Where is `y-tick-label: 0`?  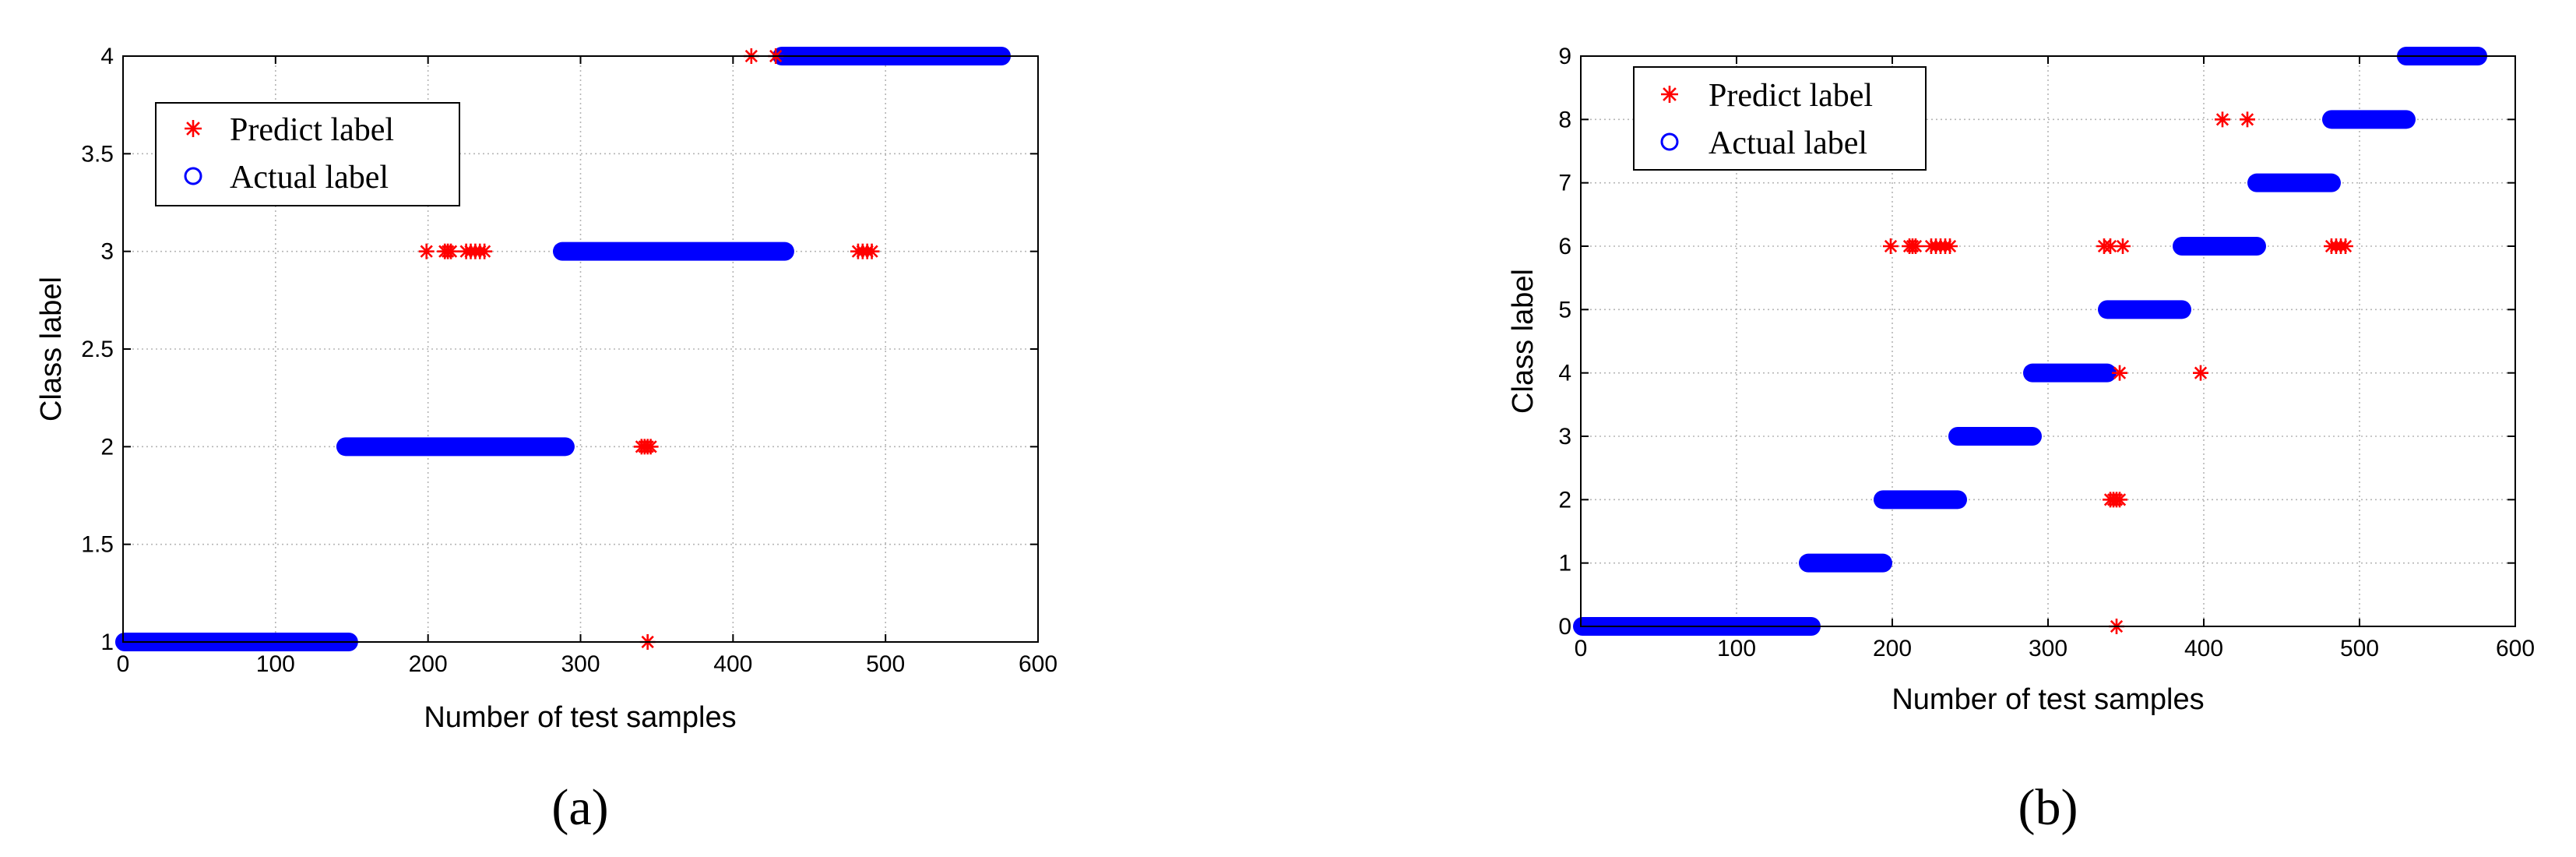 y-tick-label: 0 is located at coordinates (1564, 627).